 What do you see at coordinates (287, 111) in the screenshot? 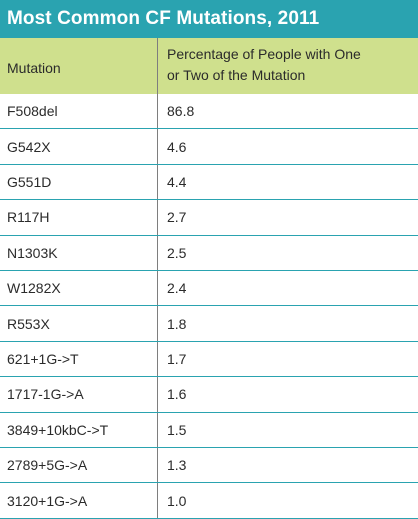
I see `percentage-cell: 86.8` at bounding box center [287, 111].